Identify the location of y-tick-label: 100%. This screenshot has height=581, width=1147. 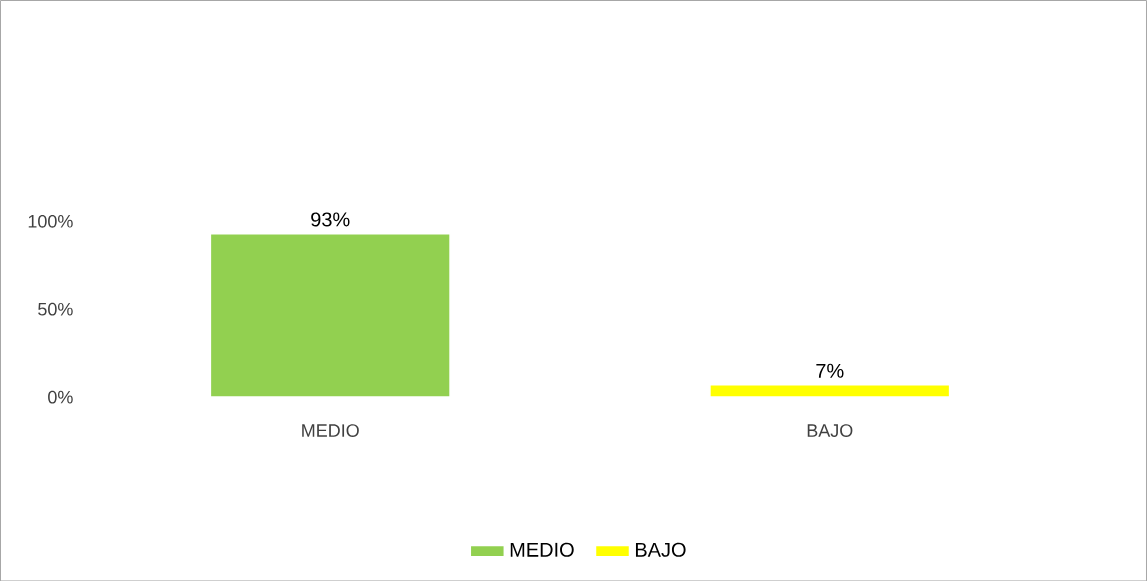
(50, 221).